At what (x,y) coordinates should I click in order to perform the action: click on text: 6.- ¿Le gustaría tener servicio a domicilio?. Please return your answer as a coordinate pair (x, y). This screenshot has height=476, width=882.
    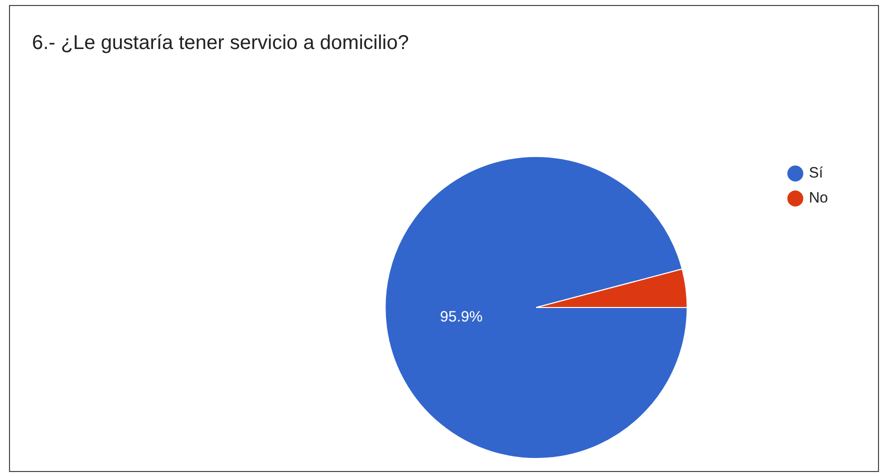
    Looking at the image, I should click on (220, 43).